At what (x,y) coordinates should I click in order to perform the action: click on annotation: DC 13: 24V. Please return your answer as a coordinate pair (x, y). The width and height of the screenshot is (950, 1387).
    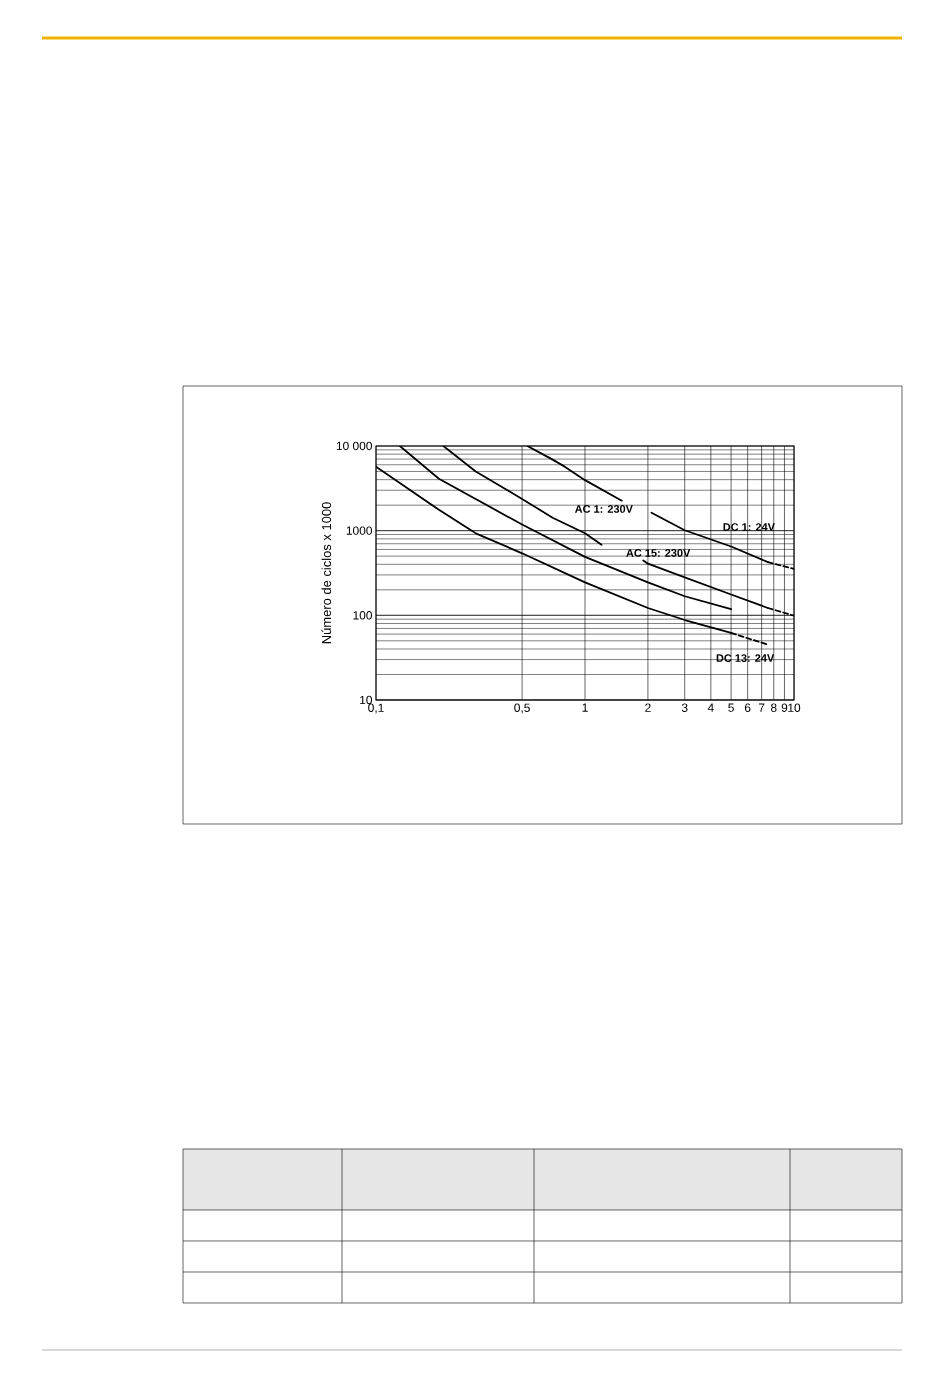
    Looking at the image, I should click on (745, 658).